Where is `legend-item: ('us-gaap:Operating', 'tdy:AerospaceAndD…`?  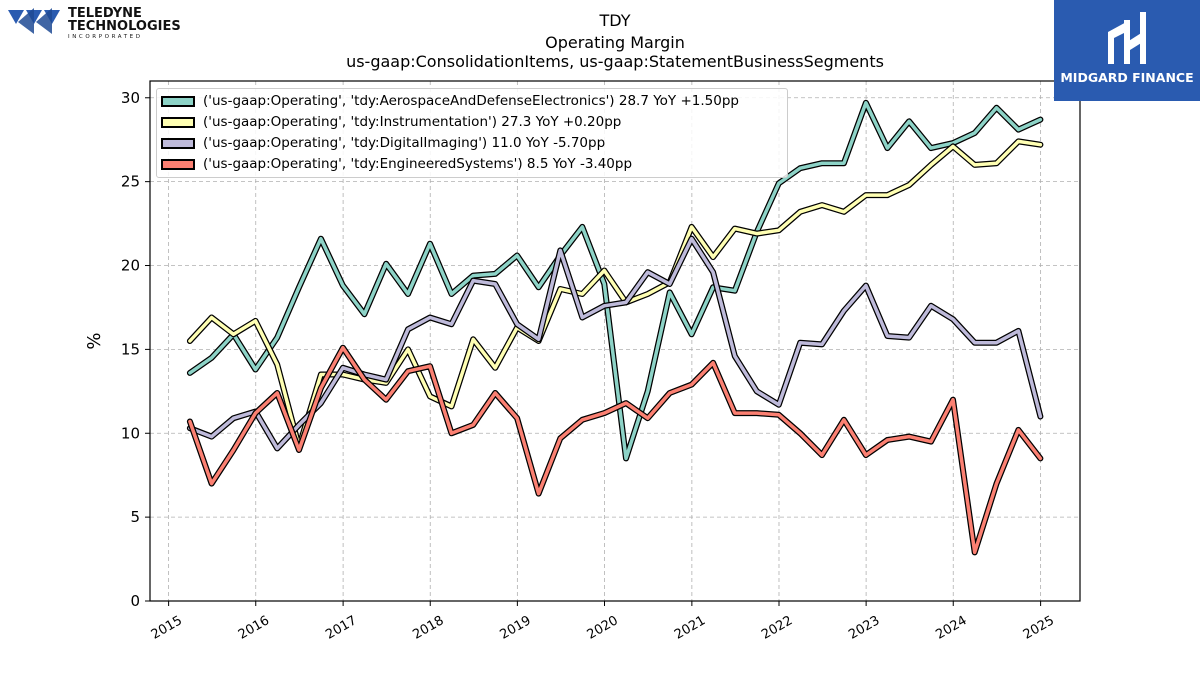 legend-item: ('us-gaap:Operating', 'tdy:AerospaceAndD… is located at coordinates (450, 101).